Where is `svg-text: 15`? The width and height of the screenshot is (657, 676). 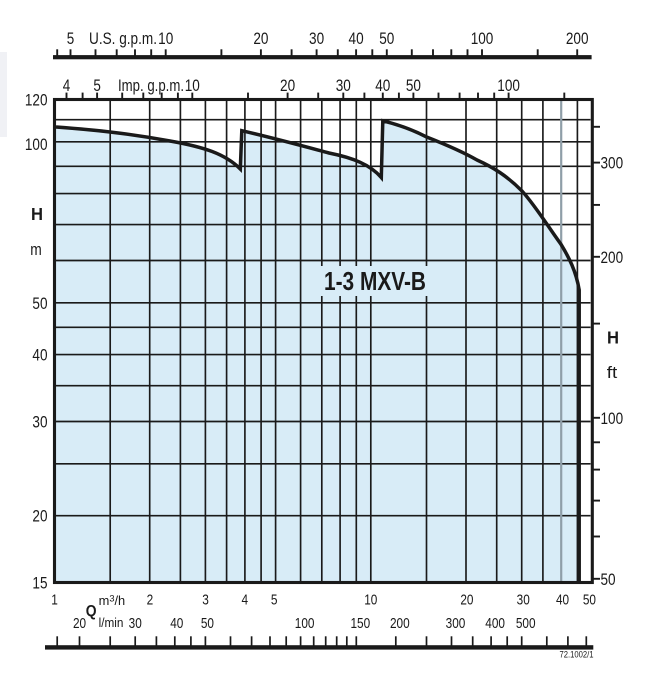 svg-text: 15 is located at coordinates (39, 583).